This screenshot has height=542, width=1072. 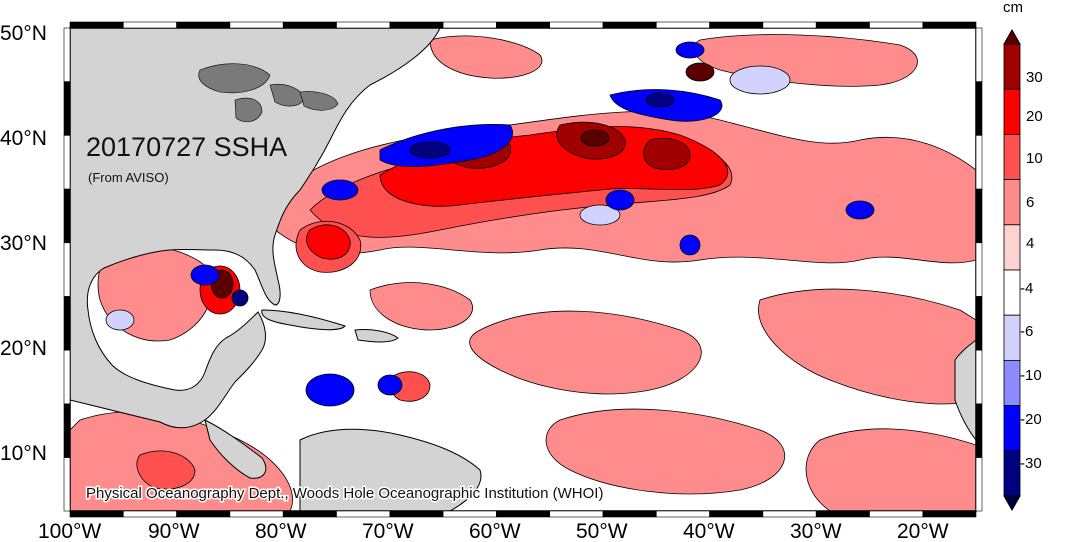 I want to click on colorbar-tick-neg4: -4, so click(x=1026, y=288).